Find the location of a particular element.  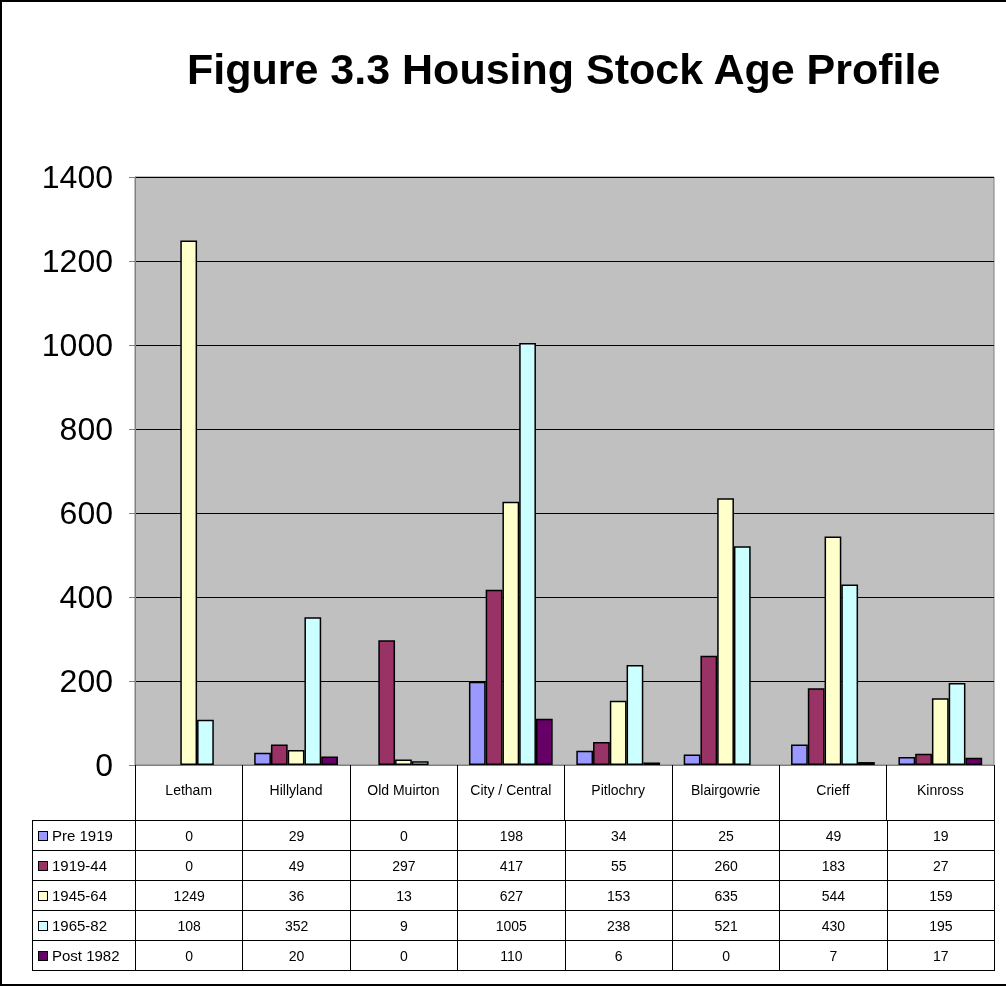

data-label: 29 is located at coordinates (296, 835).